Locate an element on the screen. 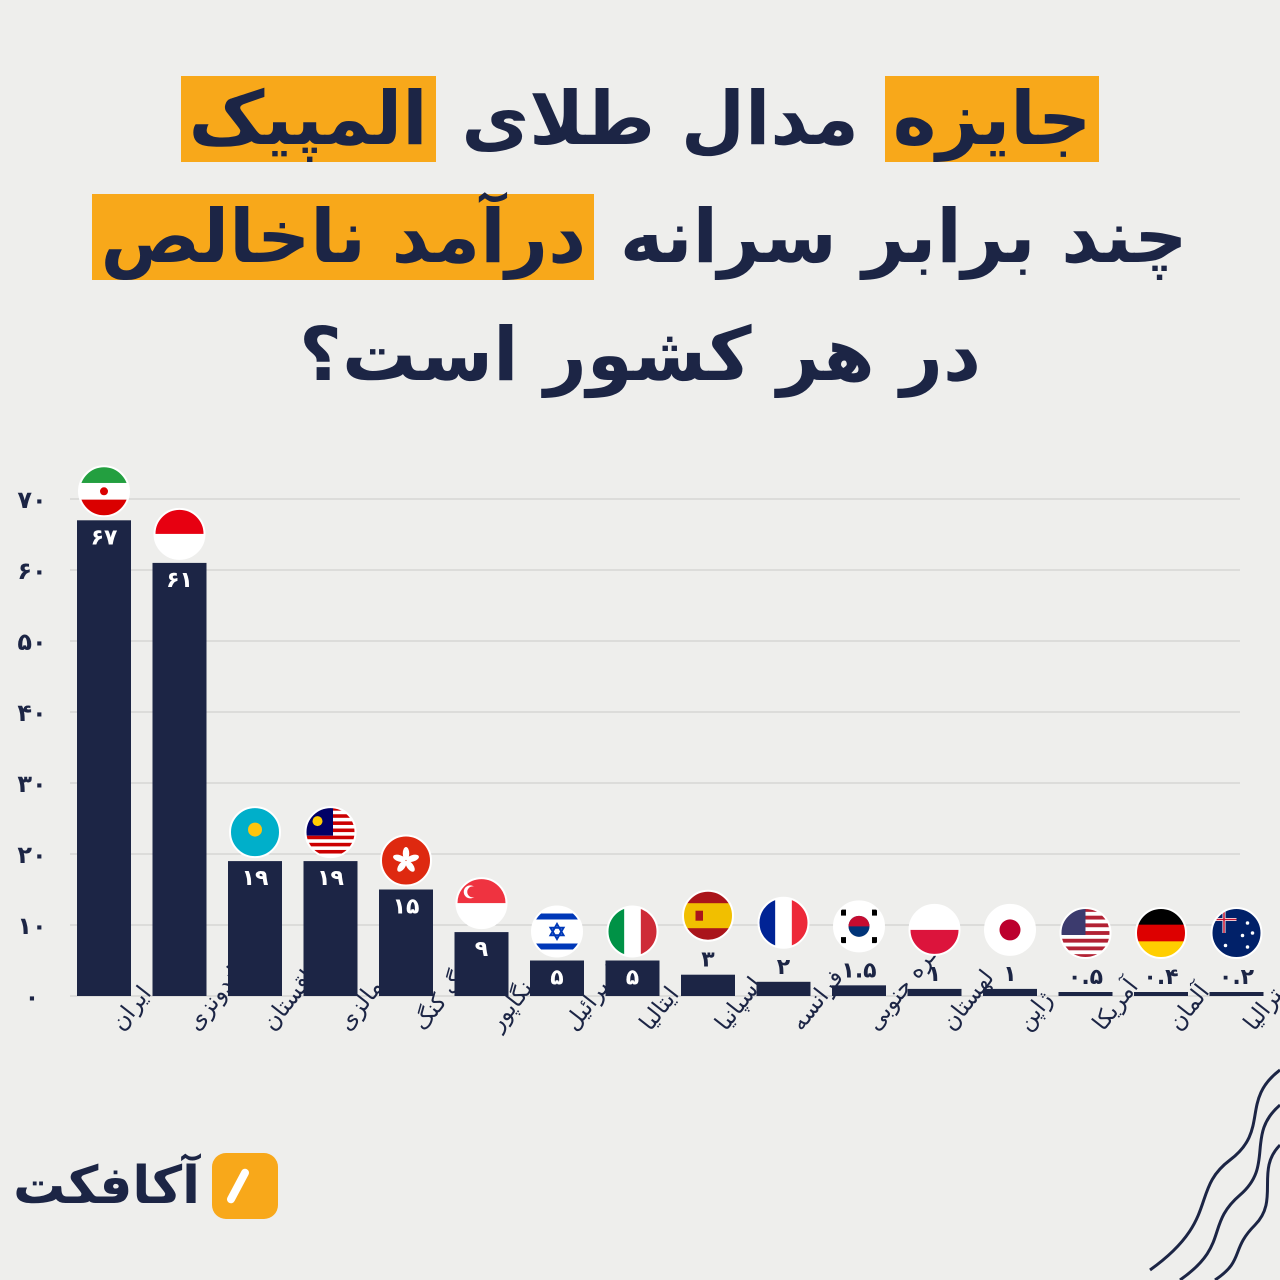  australia-flag-icon is located at coordinates (1236, 933).